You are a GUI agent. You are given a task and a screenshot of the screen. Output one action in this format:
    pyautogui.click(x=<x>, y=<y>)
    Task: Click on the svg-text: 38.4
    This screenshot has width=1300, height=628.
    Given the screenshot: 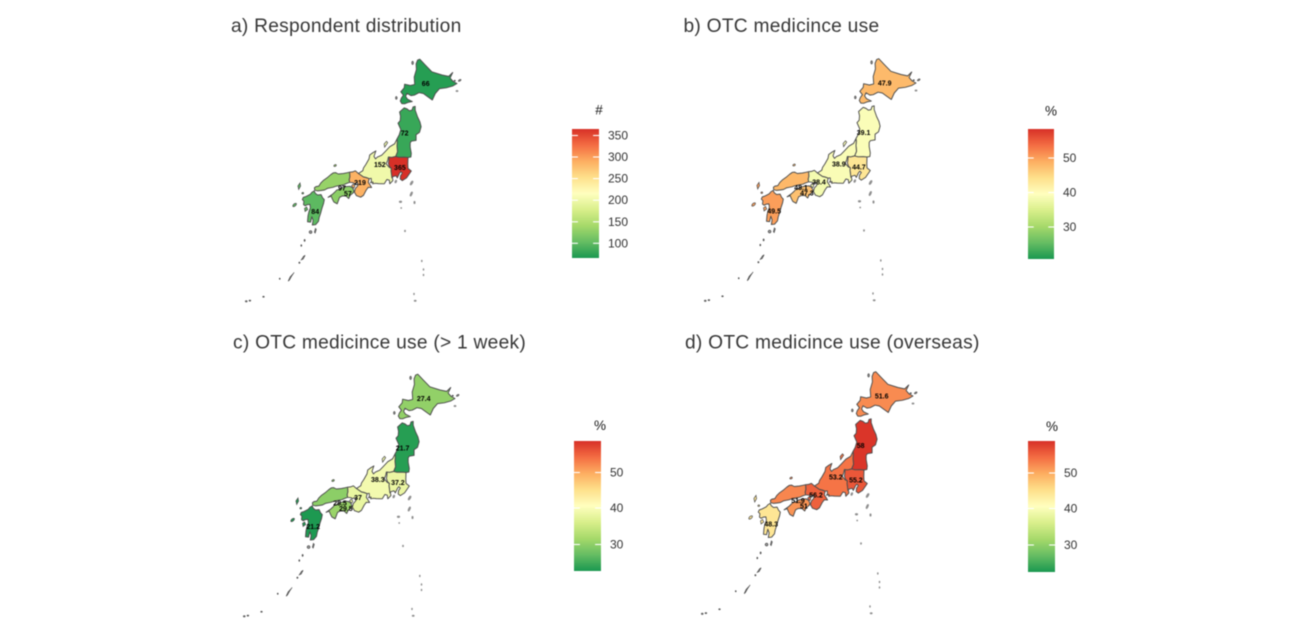 What is the action you would take?
    pyautogui.click(x=819, y=183)
    